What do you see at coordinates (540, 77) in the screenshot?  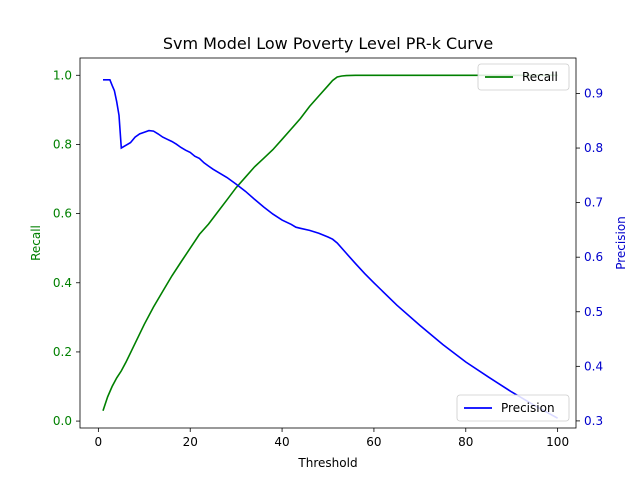 I see `legend-recall-label: Recall` at bounding box center [540, 77].